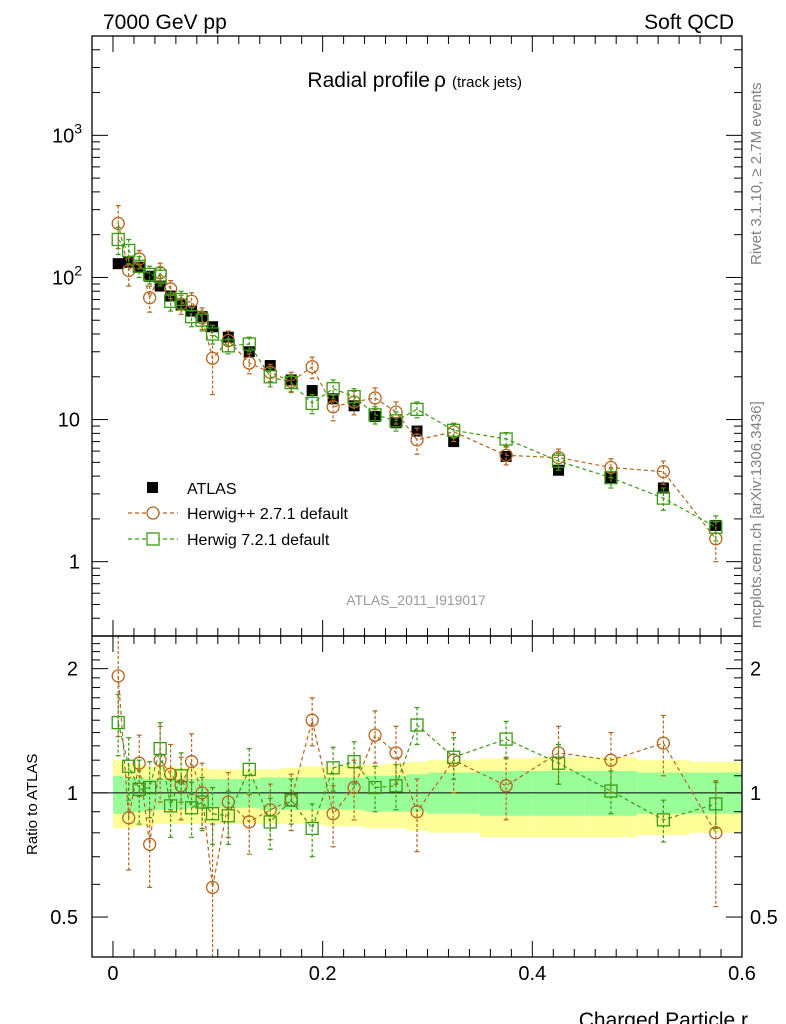 Image resolution: width=786 pixels, height=1024 pixels. I want to click on ratio-y-tick-label: 2, so click(72, 670).